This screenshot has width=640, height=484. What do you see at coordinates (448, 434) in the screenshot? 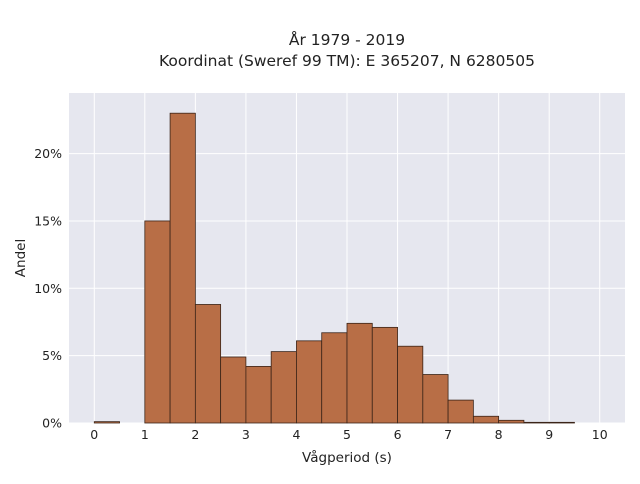
I see `x-tick-label: 7` at bounding box center [448, 434].